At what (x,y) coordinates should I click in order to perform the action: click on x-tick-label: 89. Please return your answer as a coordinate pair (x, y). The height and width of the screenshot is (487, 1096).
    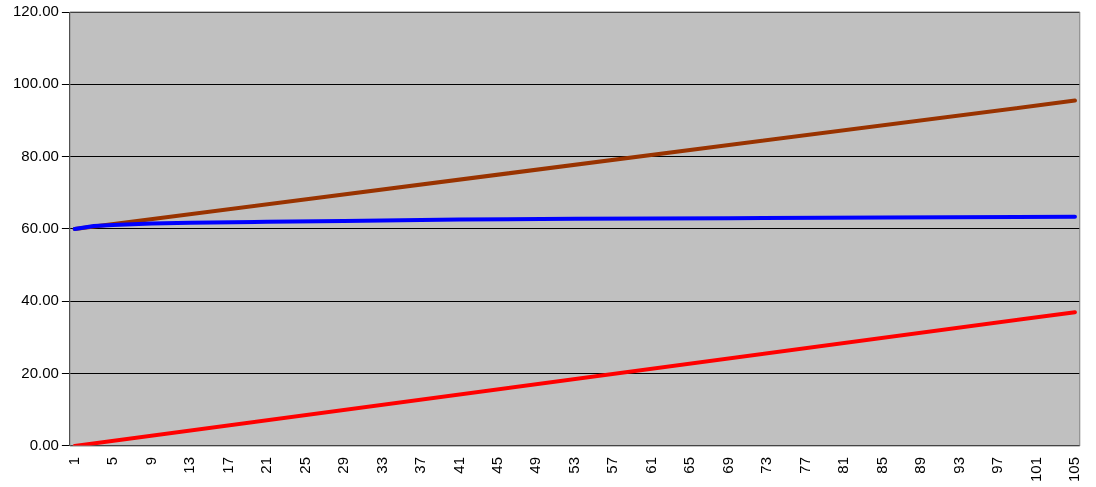
    Looking at the image, I should click on (920, 465).